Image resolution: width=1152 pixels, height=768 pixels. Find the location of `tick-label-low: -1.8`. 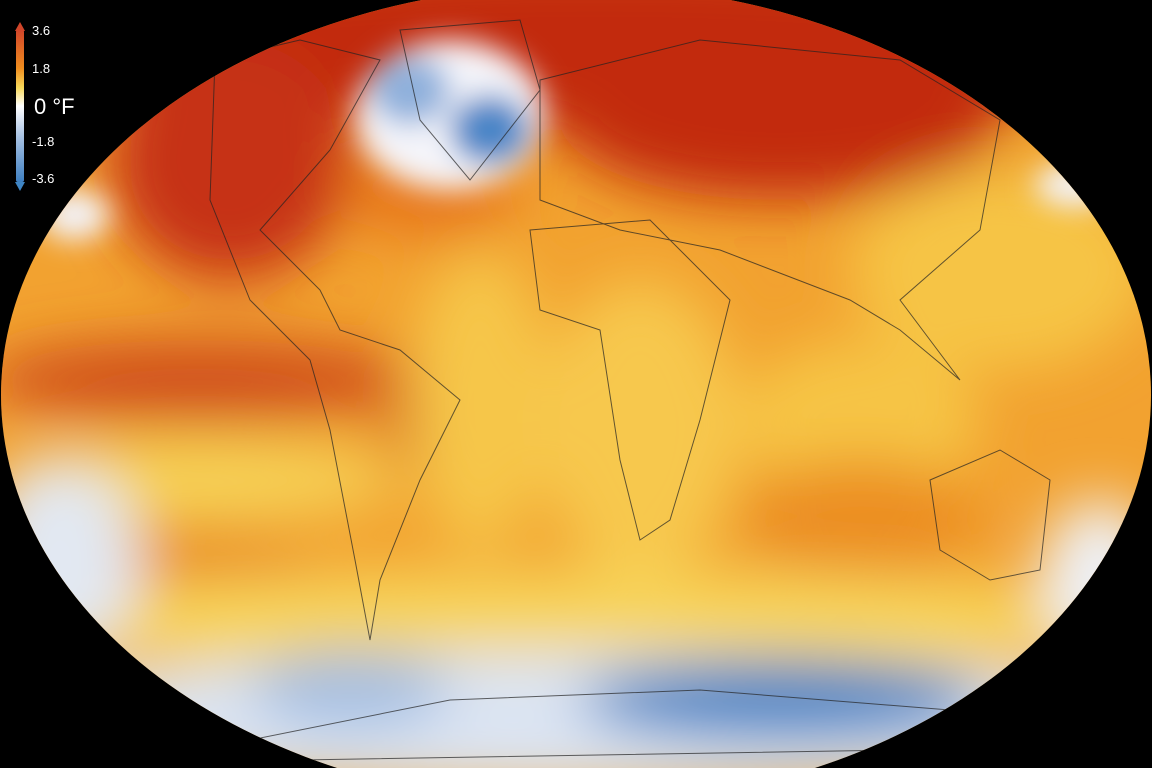

tick-label-low: -1.8 is located at coordinates (43, 141).